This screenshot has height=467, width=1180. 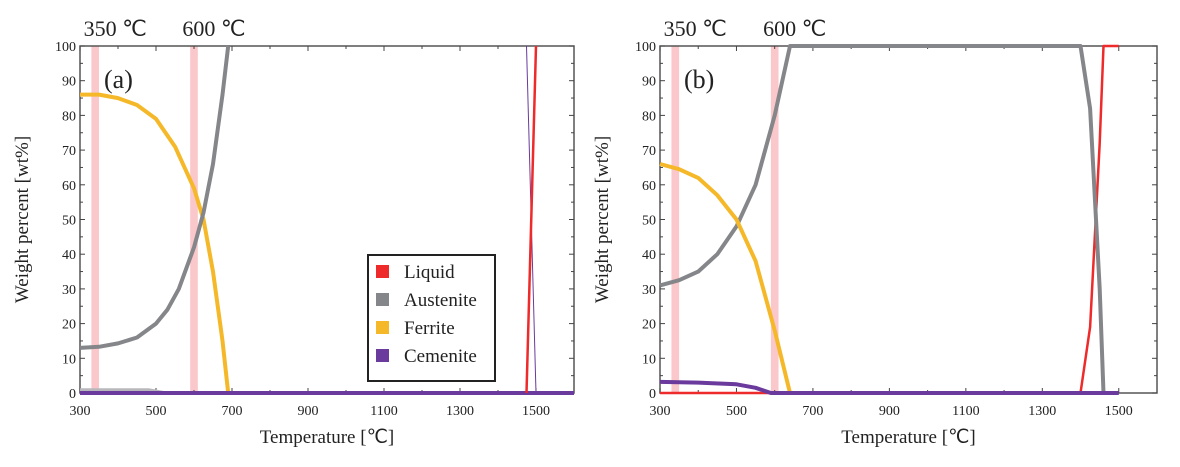 I want to click on legend-label: Ferrite, so click(x=429, y=328).